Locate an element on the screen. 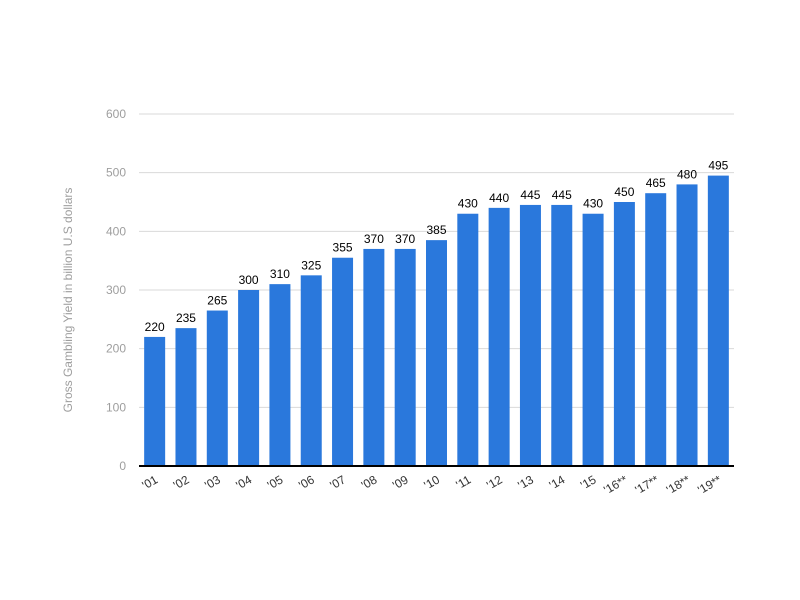  y-tick-label: 200 is located at coordinates (116, 349).